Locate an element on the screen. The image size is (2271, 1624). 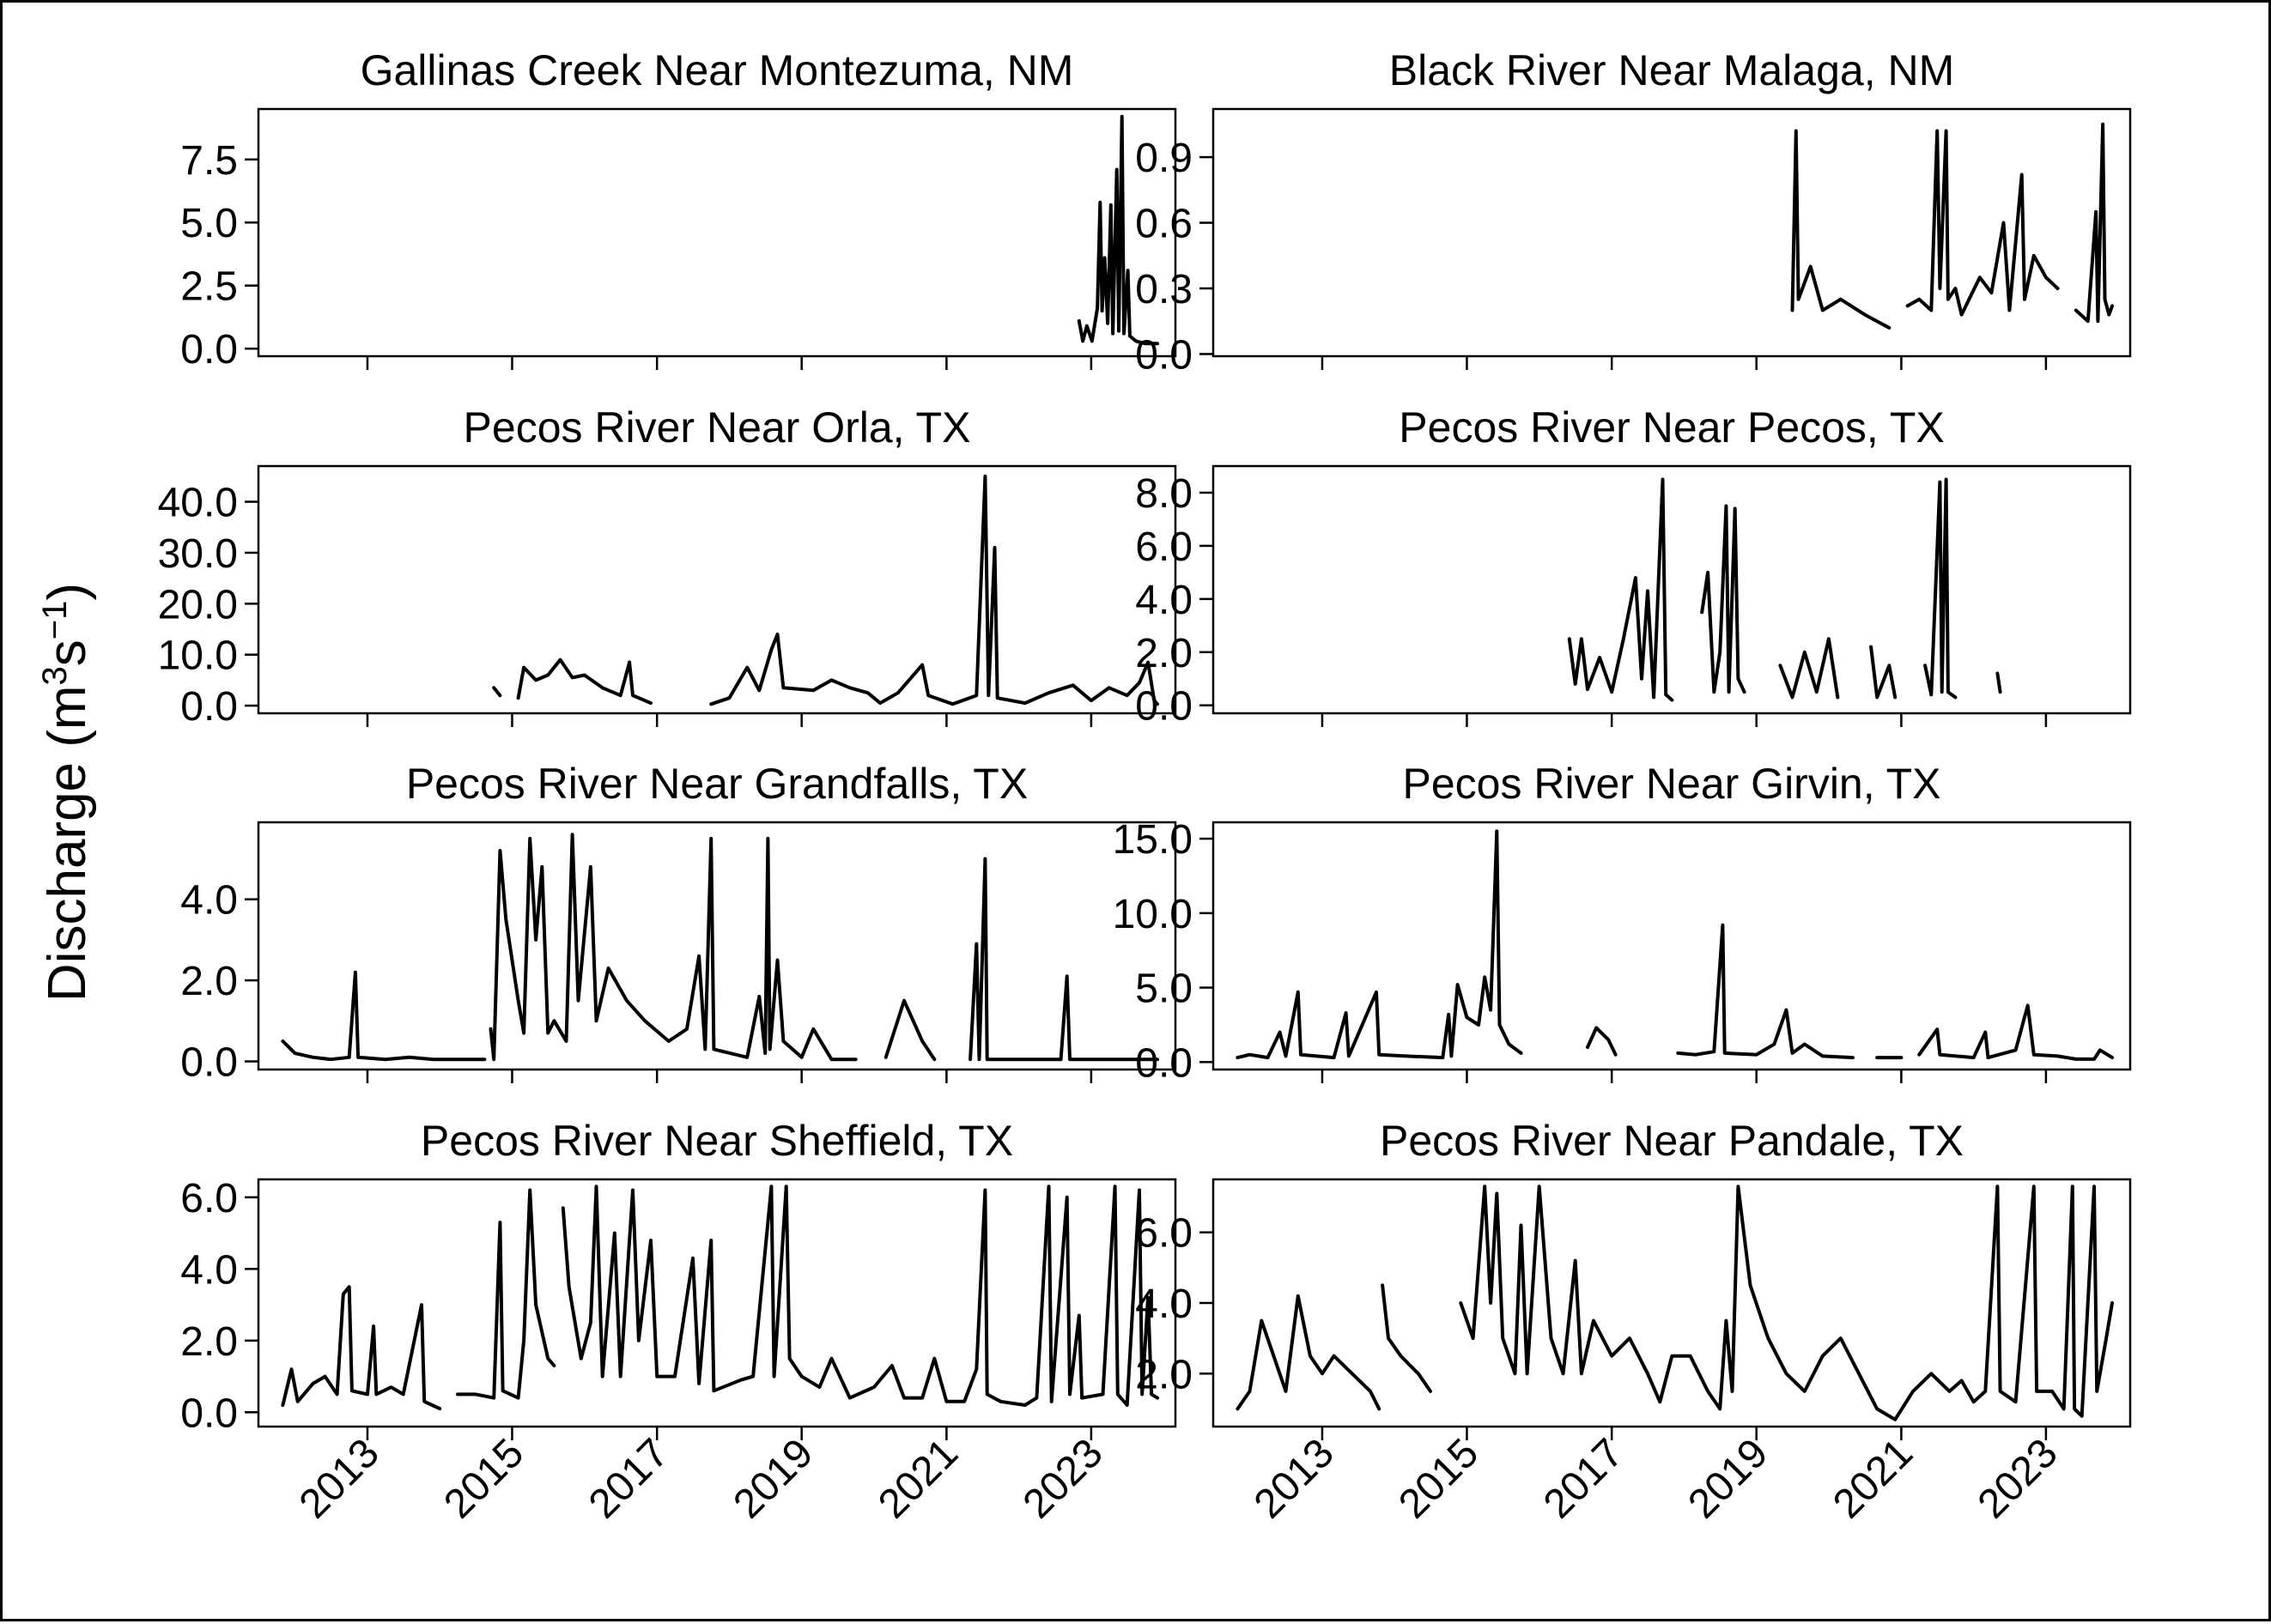
y-tick-label: 0.3 is located at coordinates (1164, 289).